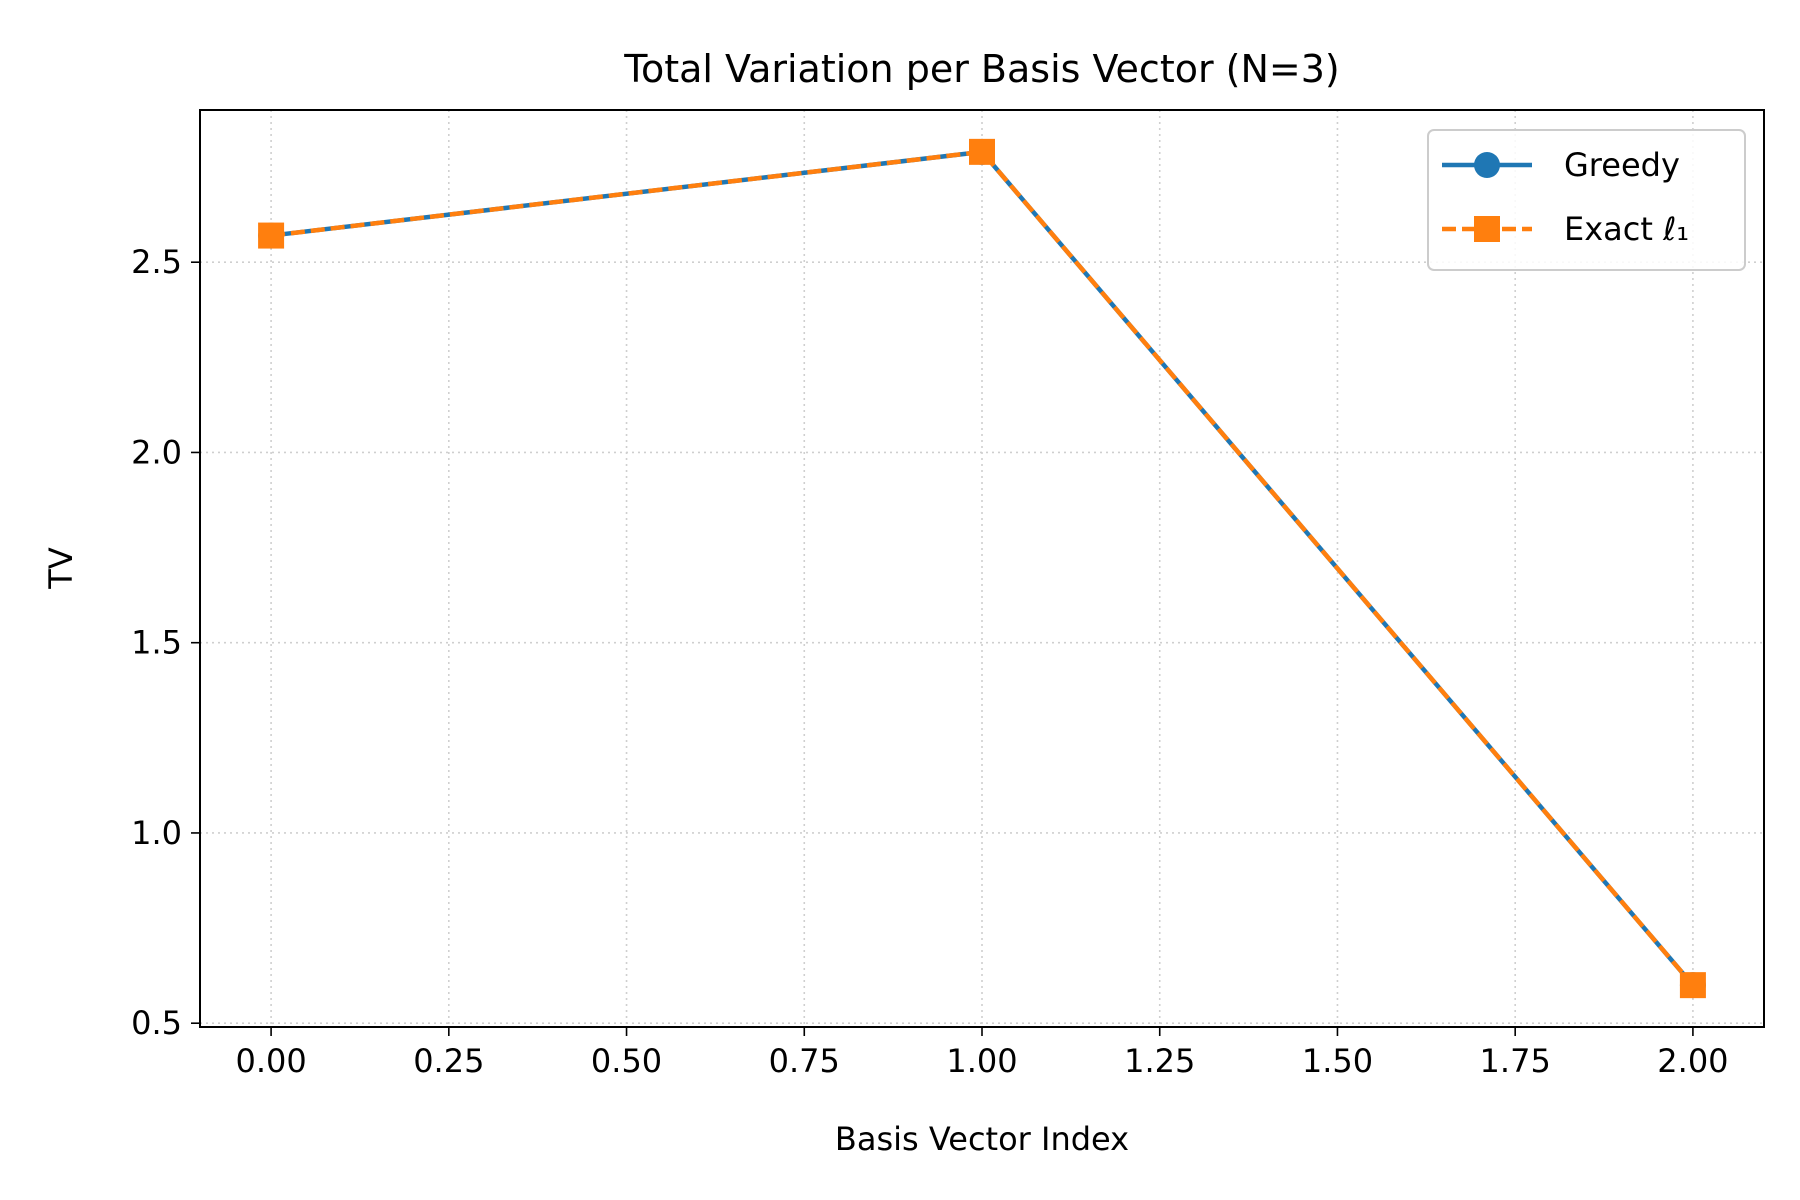  What do you see at coordinates (626, 1061) in the screenshot?
I see `x-tick-label: 0.50` at bounding box center [626, 1061].